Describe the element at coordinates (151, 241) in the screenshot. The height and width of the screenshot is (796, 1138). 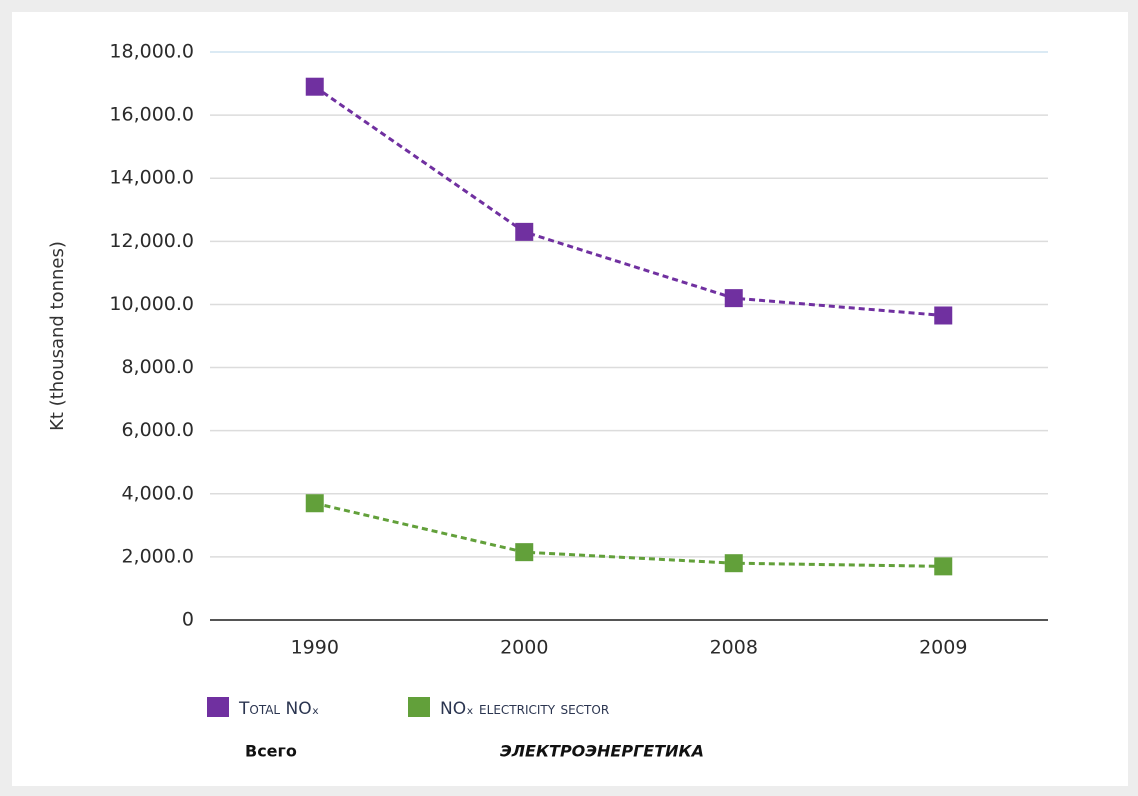
I see `y-tick-label: 12,000.0` at that location.